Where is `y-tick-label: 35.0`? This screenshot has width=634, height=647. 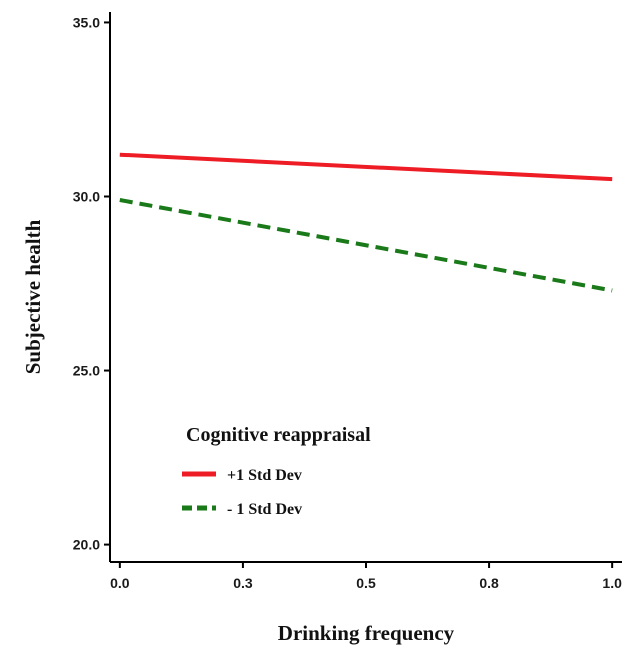
y-tick-label: 35.0 is located at coordinates (86, 22).